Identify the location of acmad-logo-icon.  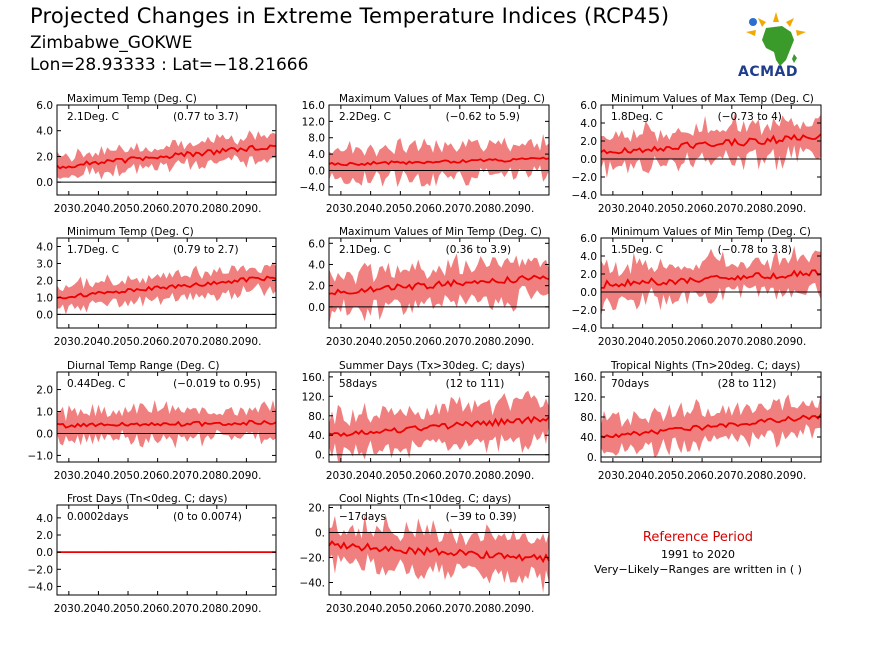
(776, 39).